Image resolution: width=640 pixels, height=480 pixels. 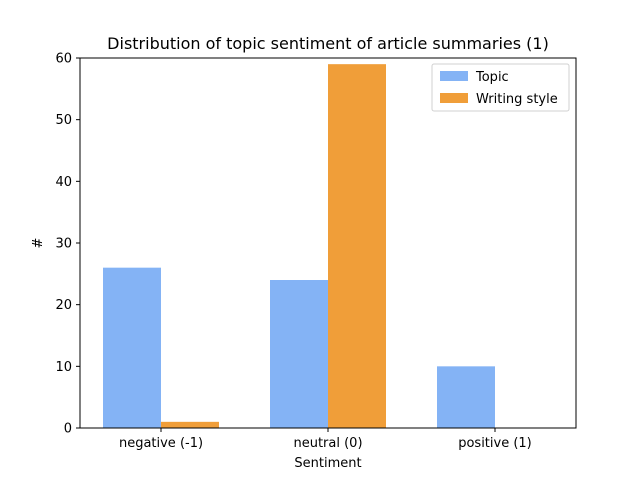 I want to click on y-tick-label: 40, so click(x=63, y=182).